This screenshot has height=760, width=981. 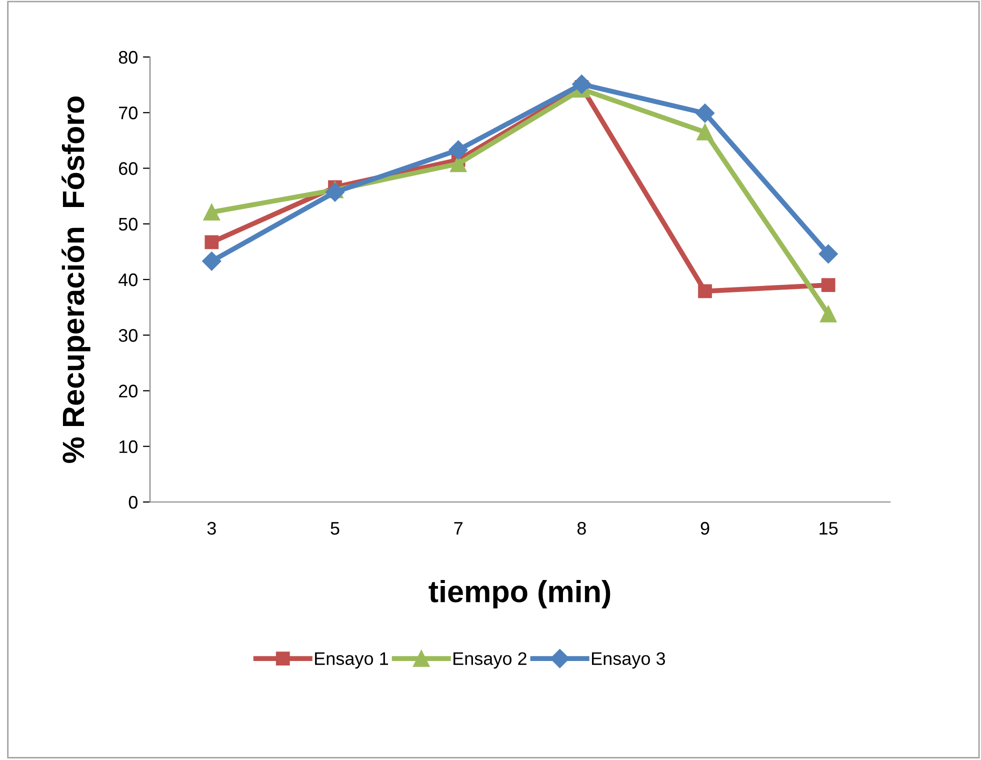 What do you see at coordinates (629, 660) in the screenshot?
I see `legend-label: Ensayo 3` at bounding box center [629, 660].